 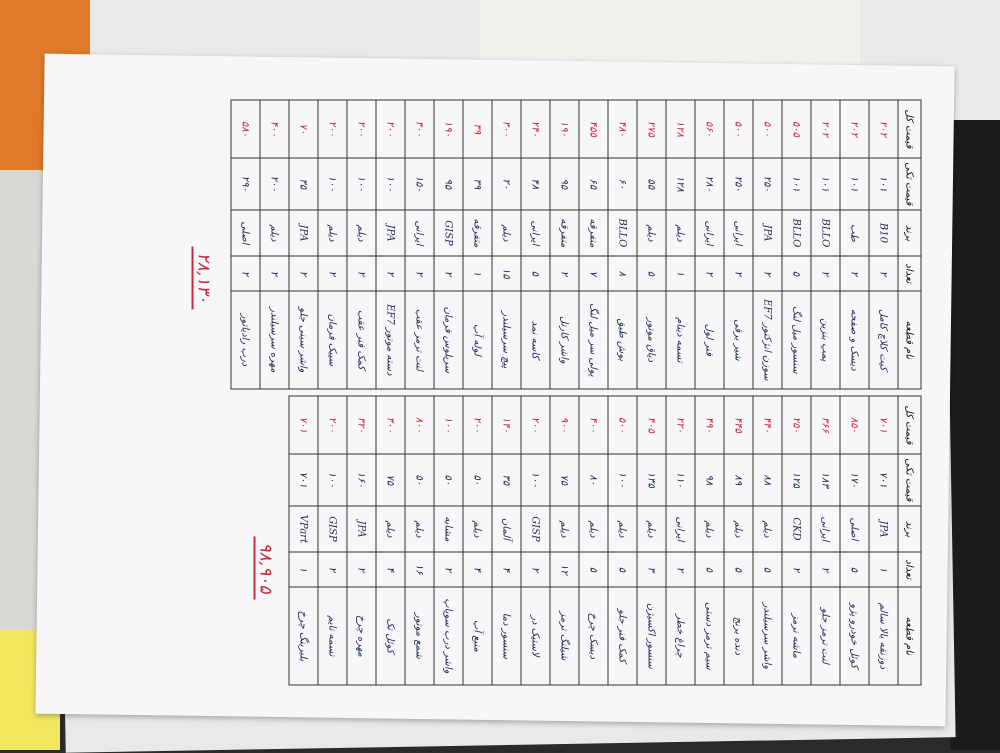 What do you see at coordinates (796, 244) in the screenshot?
I see `table-row: سنسور میل لنگ ۵ BLLO ۱۰۱ ۵۰۵` at bounding box center [796, 244].